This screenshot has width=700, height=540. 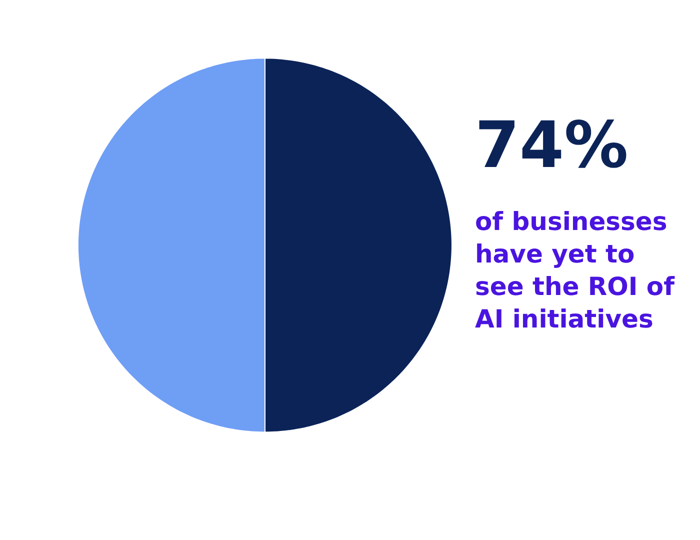 I want to click on text: of businesses have yet to see the ROI of AI initiatives, so click(x=575, y=270).